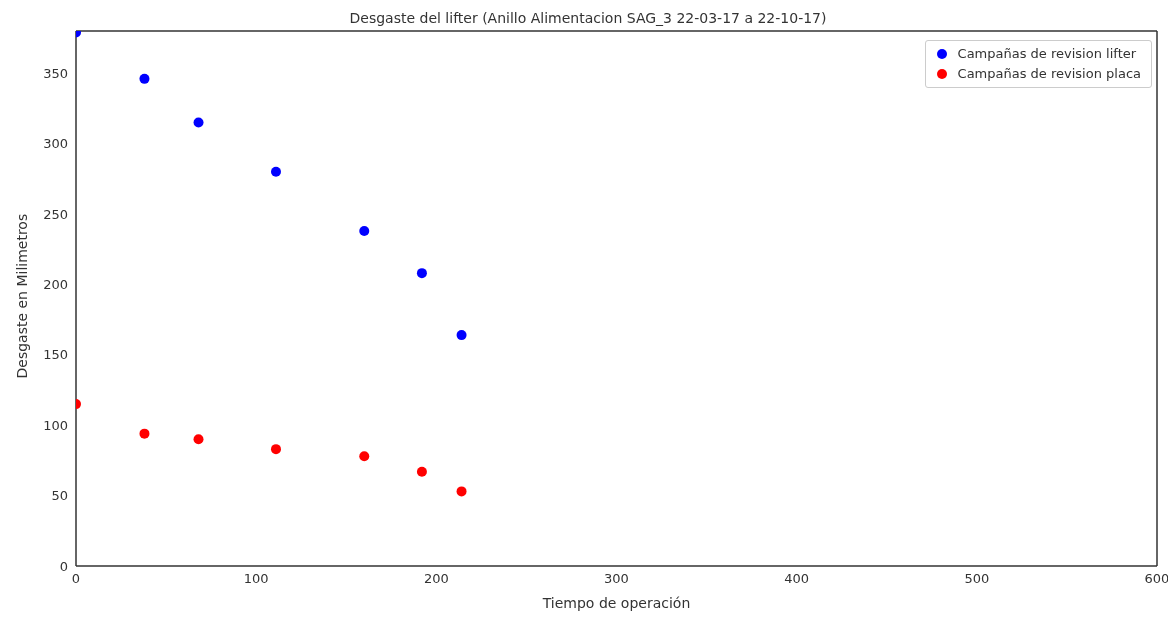  What do you see at coordinates (616, 603) in the screenshot?
I see `x-axis-title: Tiempo de operación` at bounding box center [616, 603].